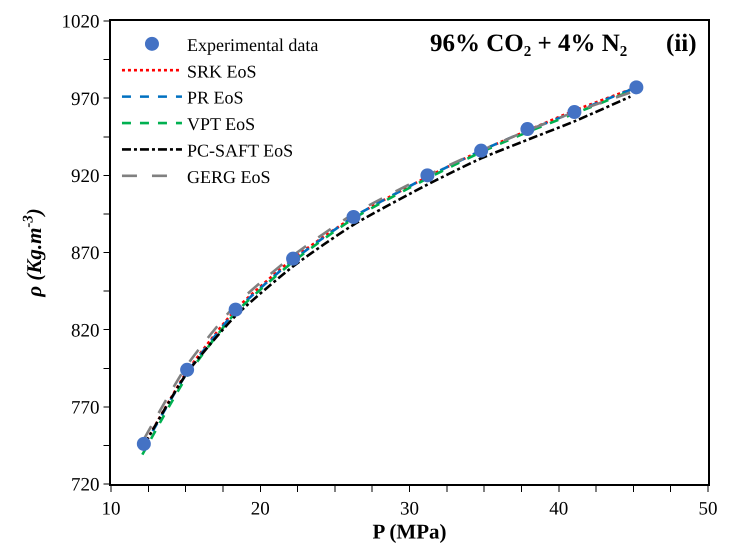  I want to click on x-tick-label: 20, so click(260, 509).